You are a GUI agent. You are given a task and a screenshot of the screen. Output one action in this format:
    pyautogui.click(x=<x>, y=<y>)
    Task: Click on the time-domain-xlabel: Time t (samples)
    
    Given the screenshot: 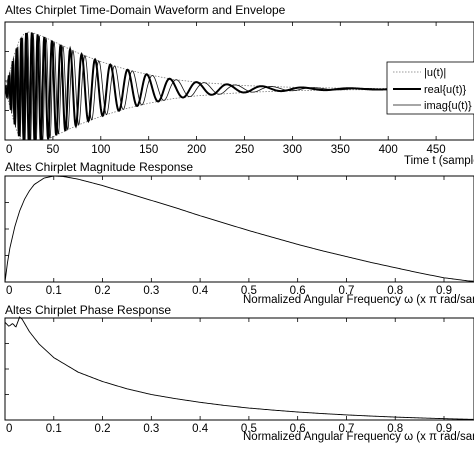 What is the action you would take?
    pyautogui.click(x=439, y=161)
    